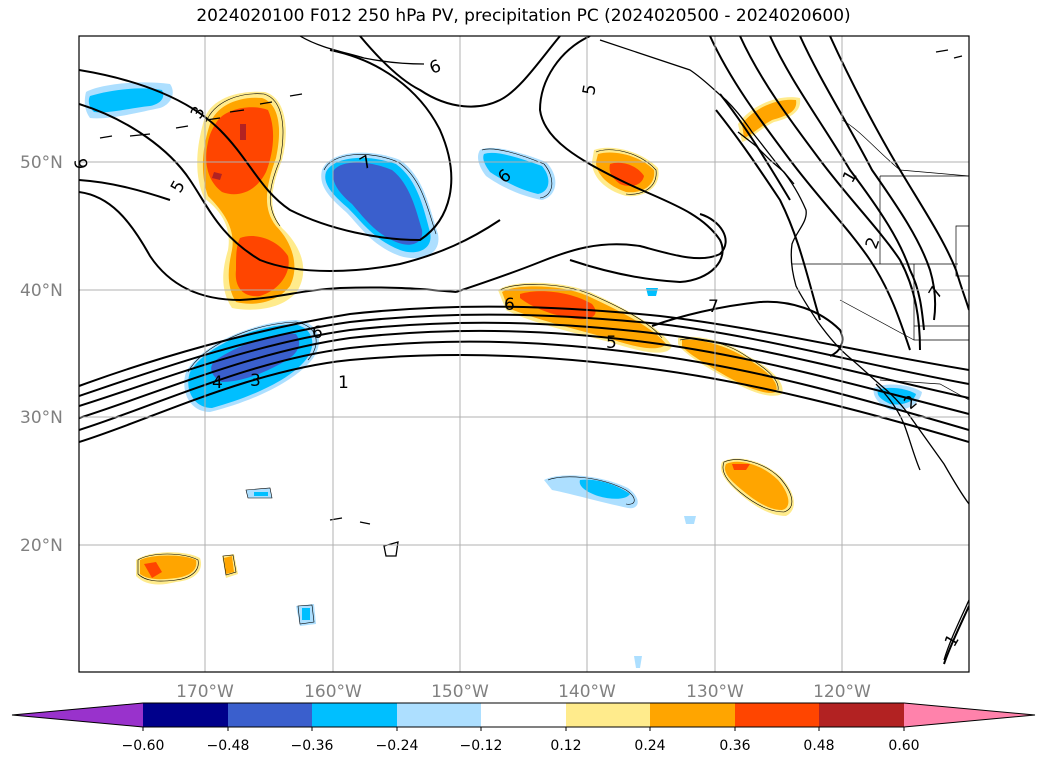 Image resolution: width=1047 pixels, height=765 pixels. I want to click on outline-orange-nw, so click(244, 160).